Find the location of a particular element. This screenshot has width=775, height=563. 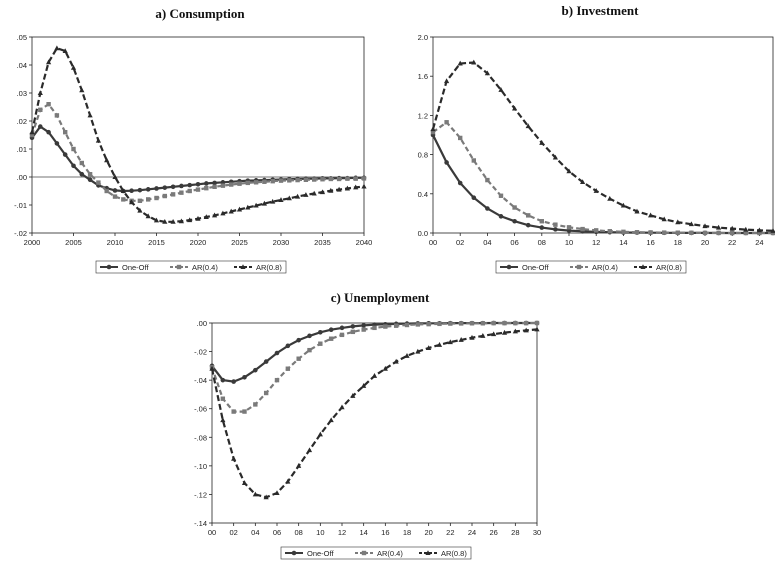

x-tick-label: 06 is located at coordinates (277, 532).